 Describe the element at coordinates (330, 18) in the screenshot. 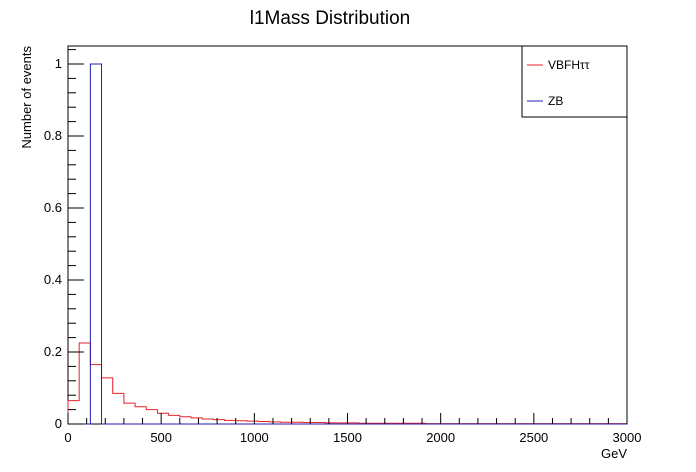

I see `chart-title: l1Mass Distribution` at that location.